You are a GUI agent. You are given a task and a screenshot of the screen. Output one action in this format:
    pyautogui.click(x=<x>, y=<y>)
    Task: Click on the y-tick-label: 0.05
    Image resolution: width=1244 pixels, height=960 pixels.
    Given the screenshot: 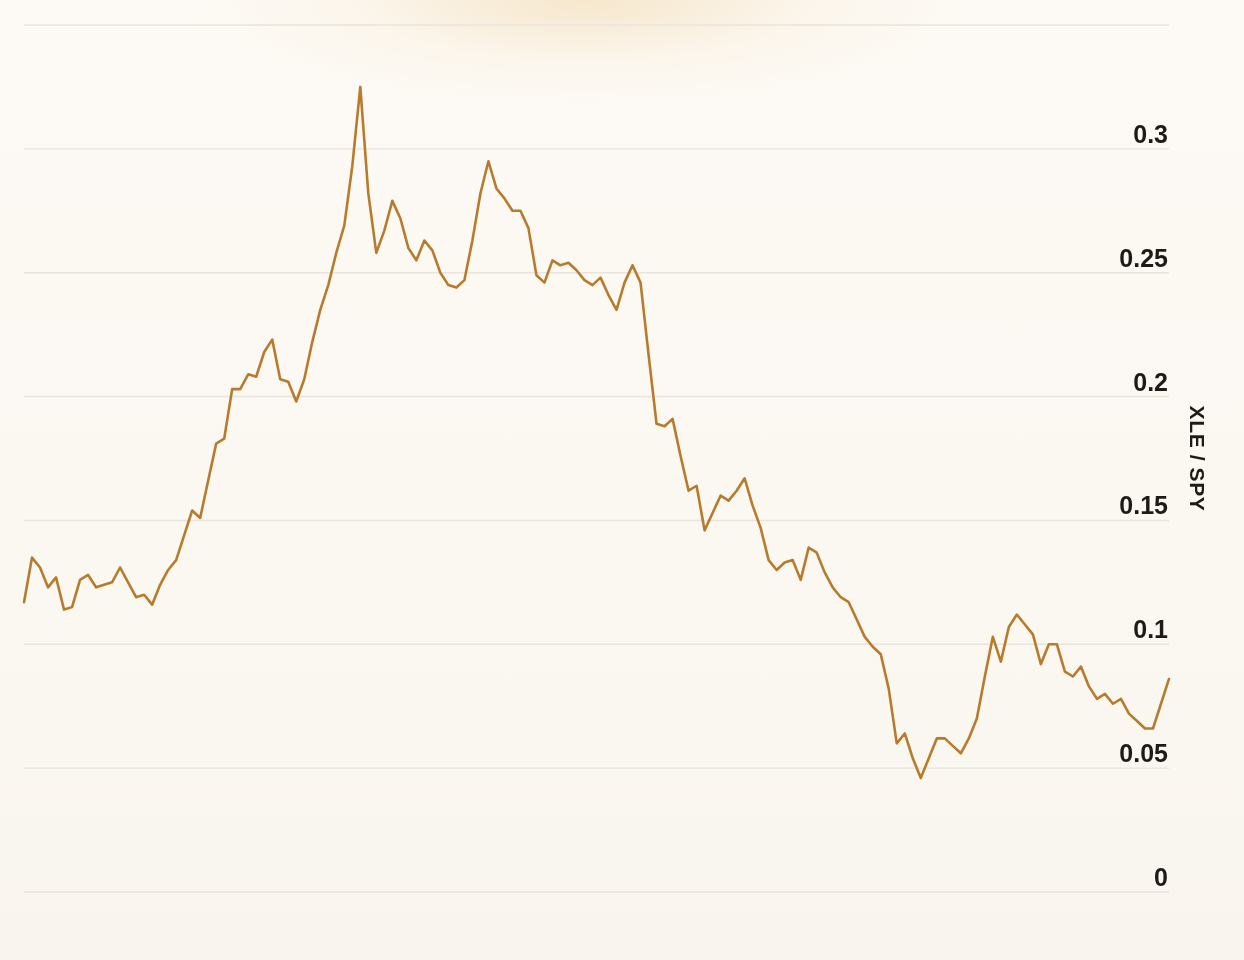 What is the action you would take?
    pyautogui.click(x=1144, y=753)
    